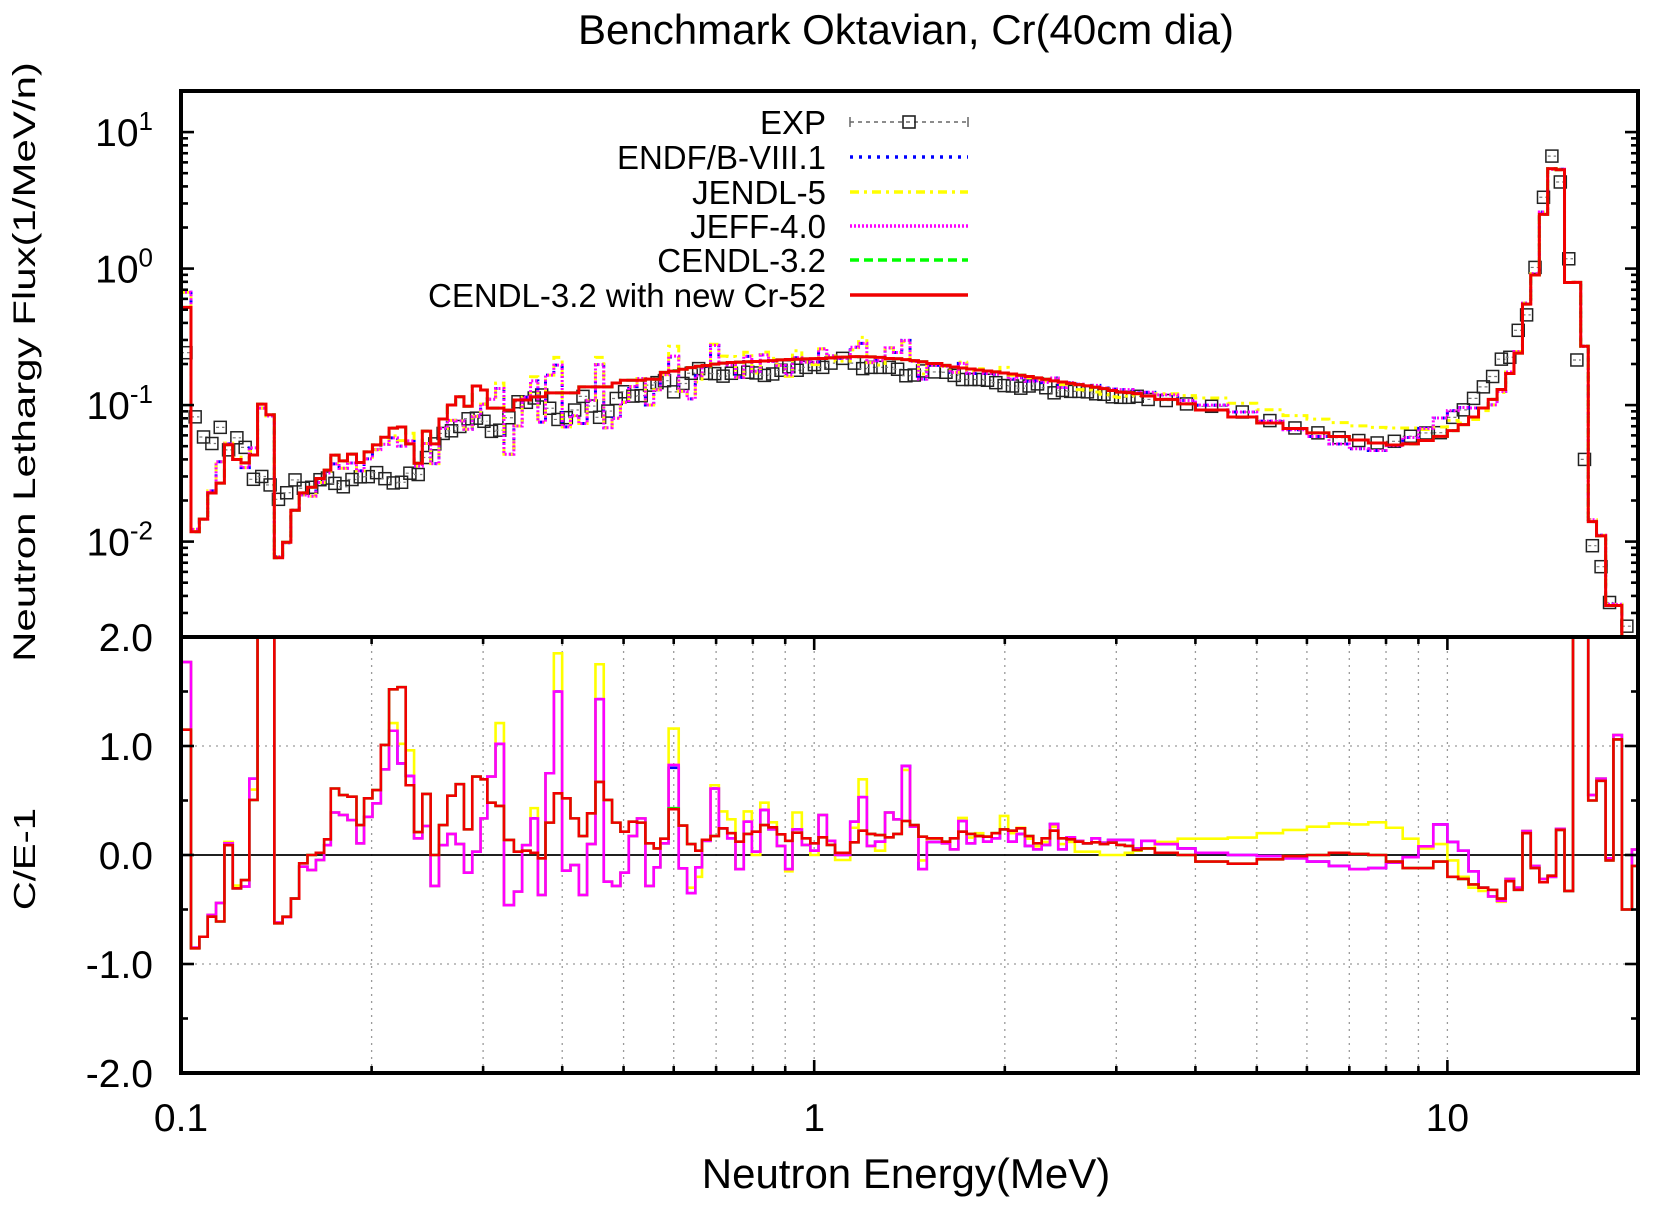  What do you see at coordinates (627, 295) in the screenshot?
I see `legend-label: CENDL-3.2 with new Cr-52` at bounding box center [627, 295].